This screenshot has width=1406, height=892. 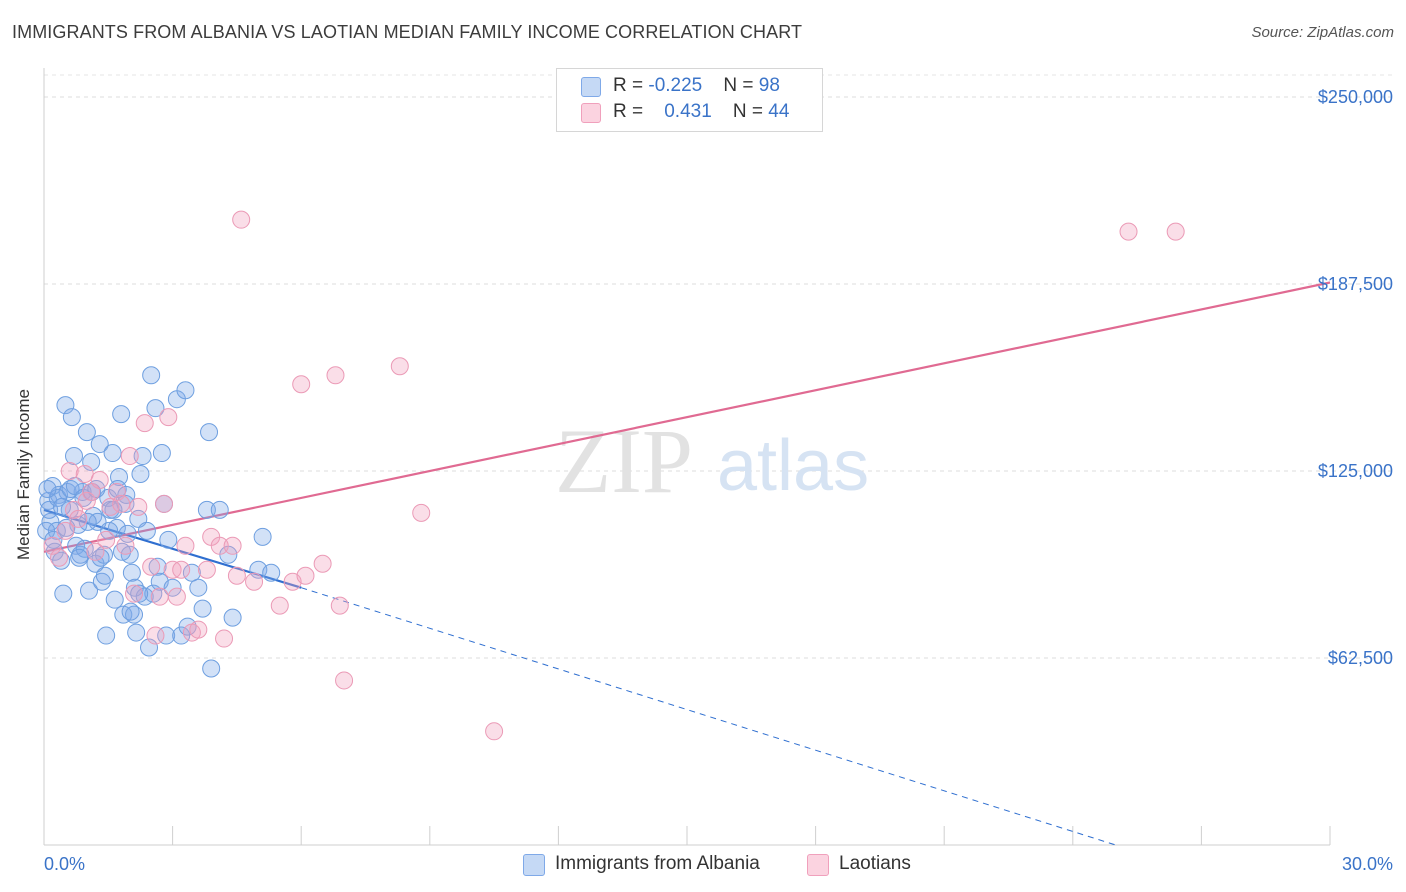 What do you see at coordinates (1355, 471) in the screenshot?
I see `y-tick-label-1: $125,000` at bounding box center [1355, 471].